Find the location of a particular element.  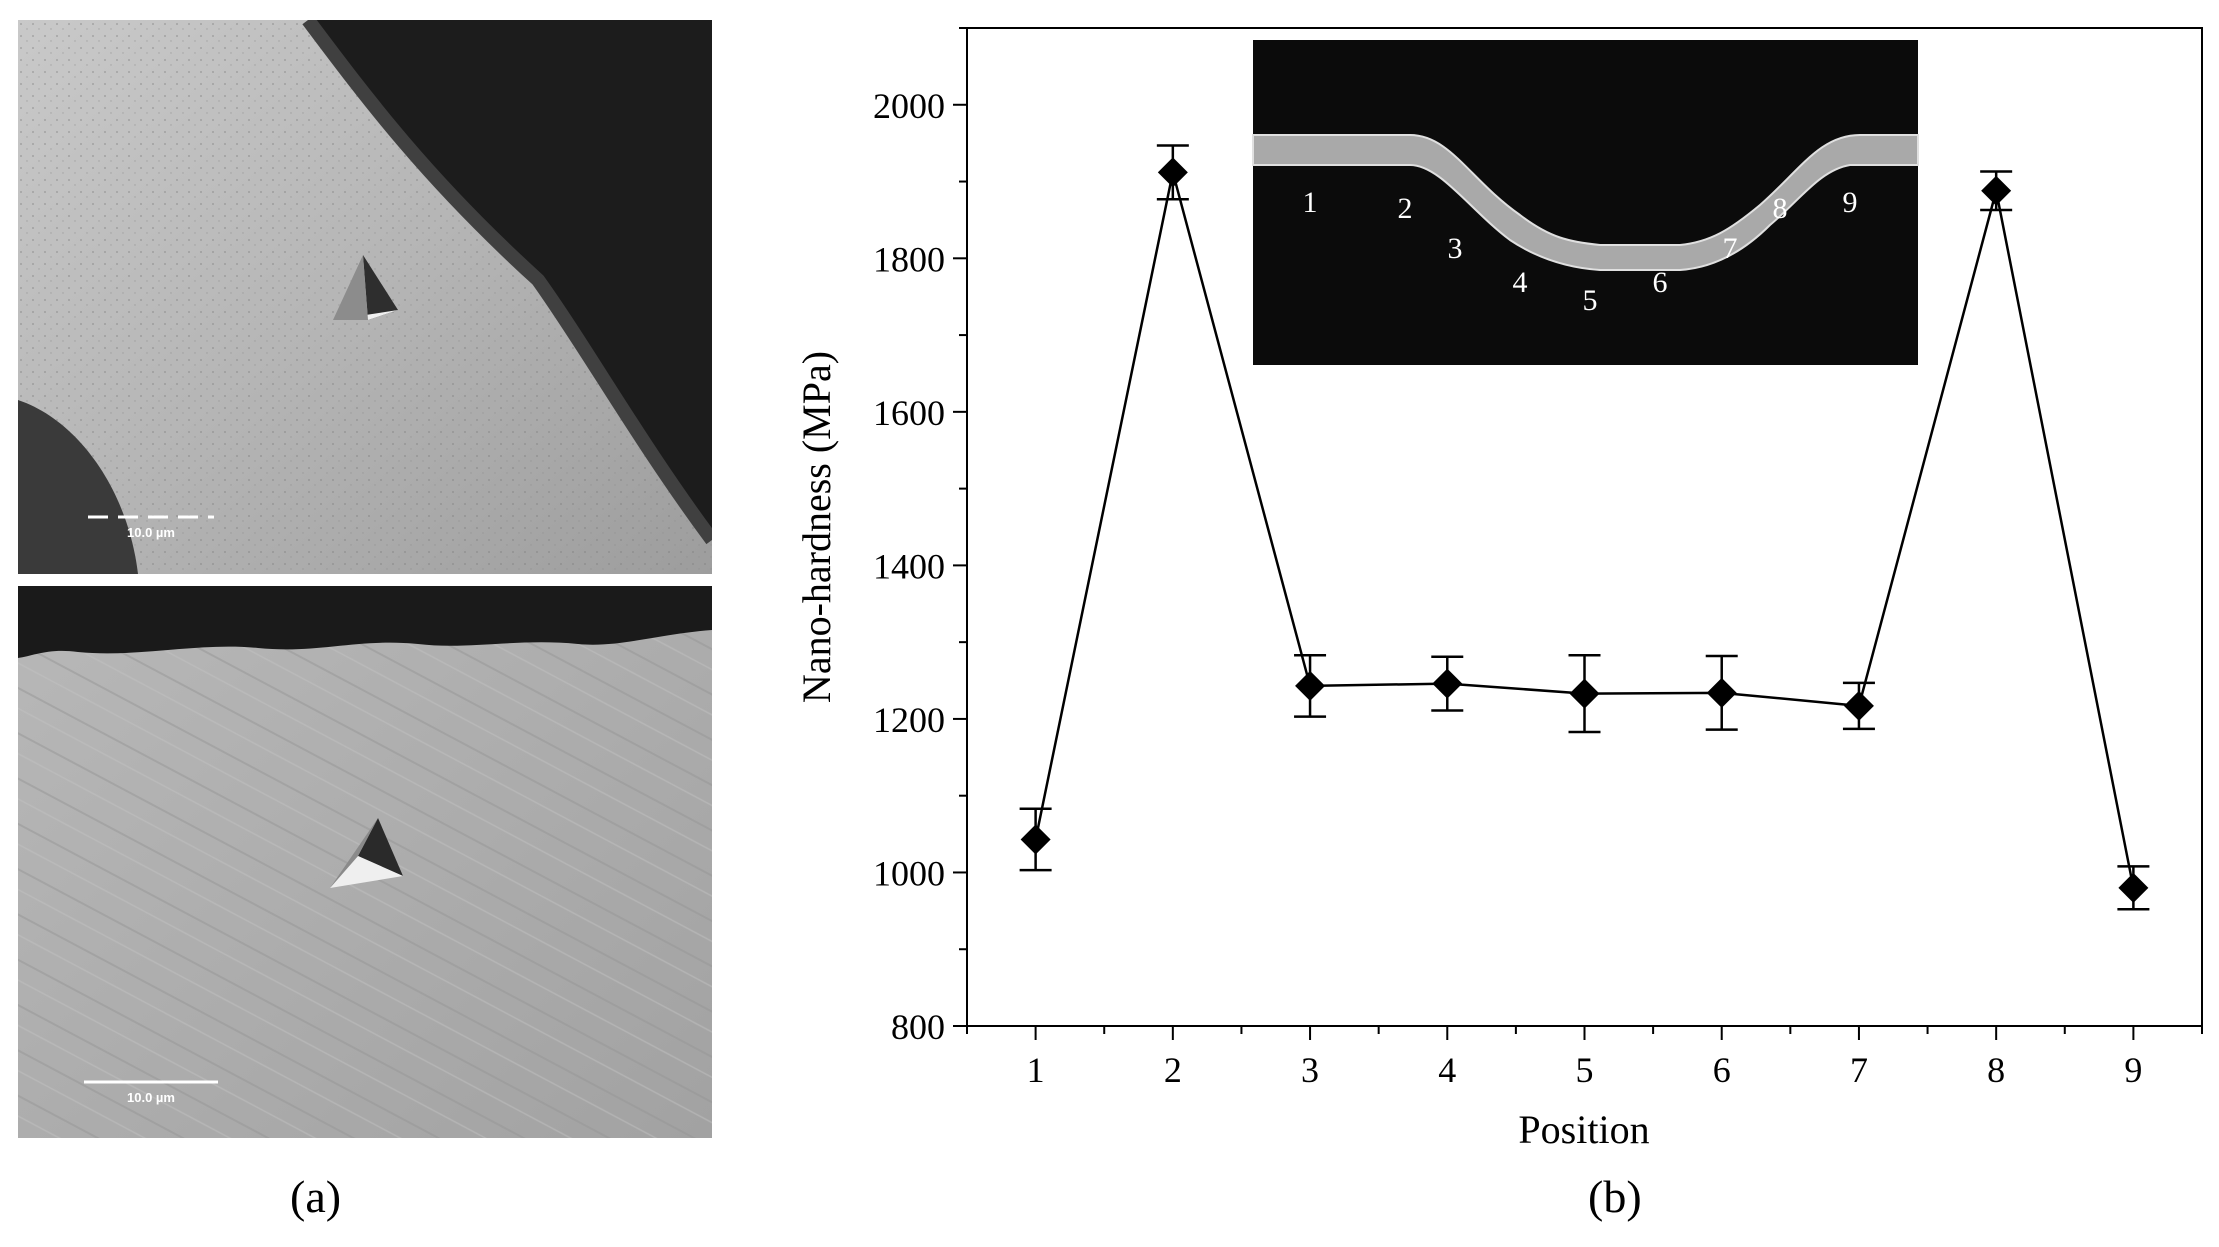

micrograph-bottom: 10.0 µm is located at coordinates (365, 862).